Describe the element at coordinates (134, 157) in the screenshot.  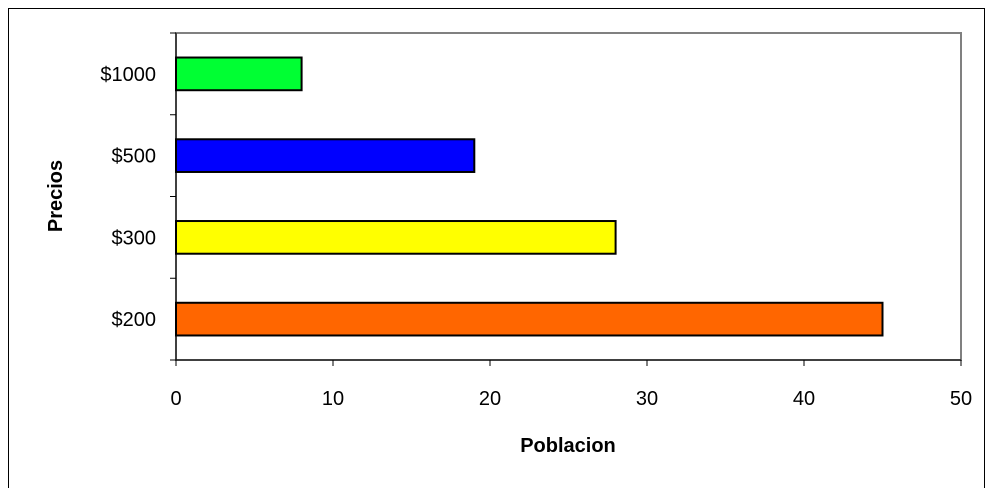
I see `y-tick-label: $500` at that location.